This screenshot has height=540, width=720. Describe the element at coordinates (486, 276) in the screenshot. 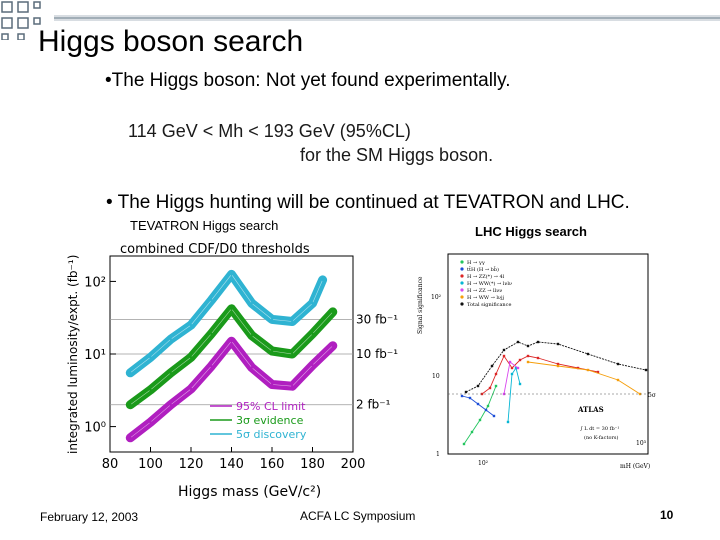

I see `legend-label: H → ZZ(*) → 4l` at that location.